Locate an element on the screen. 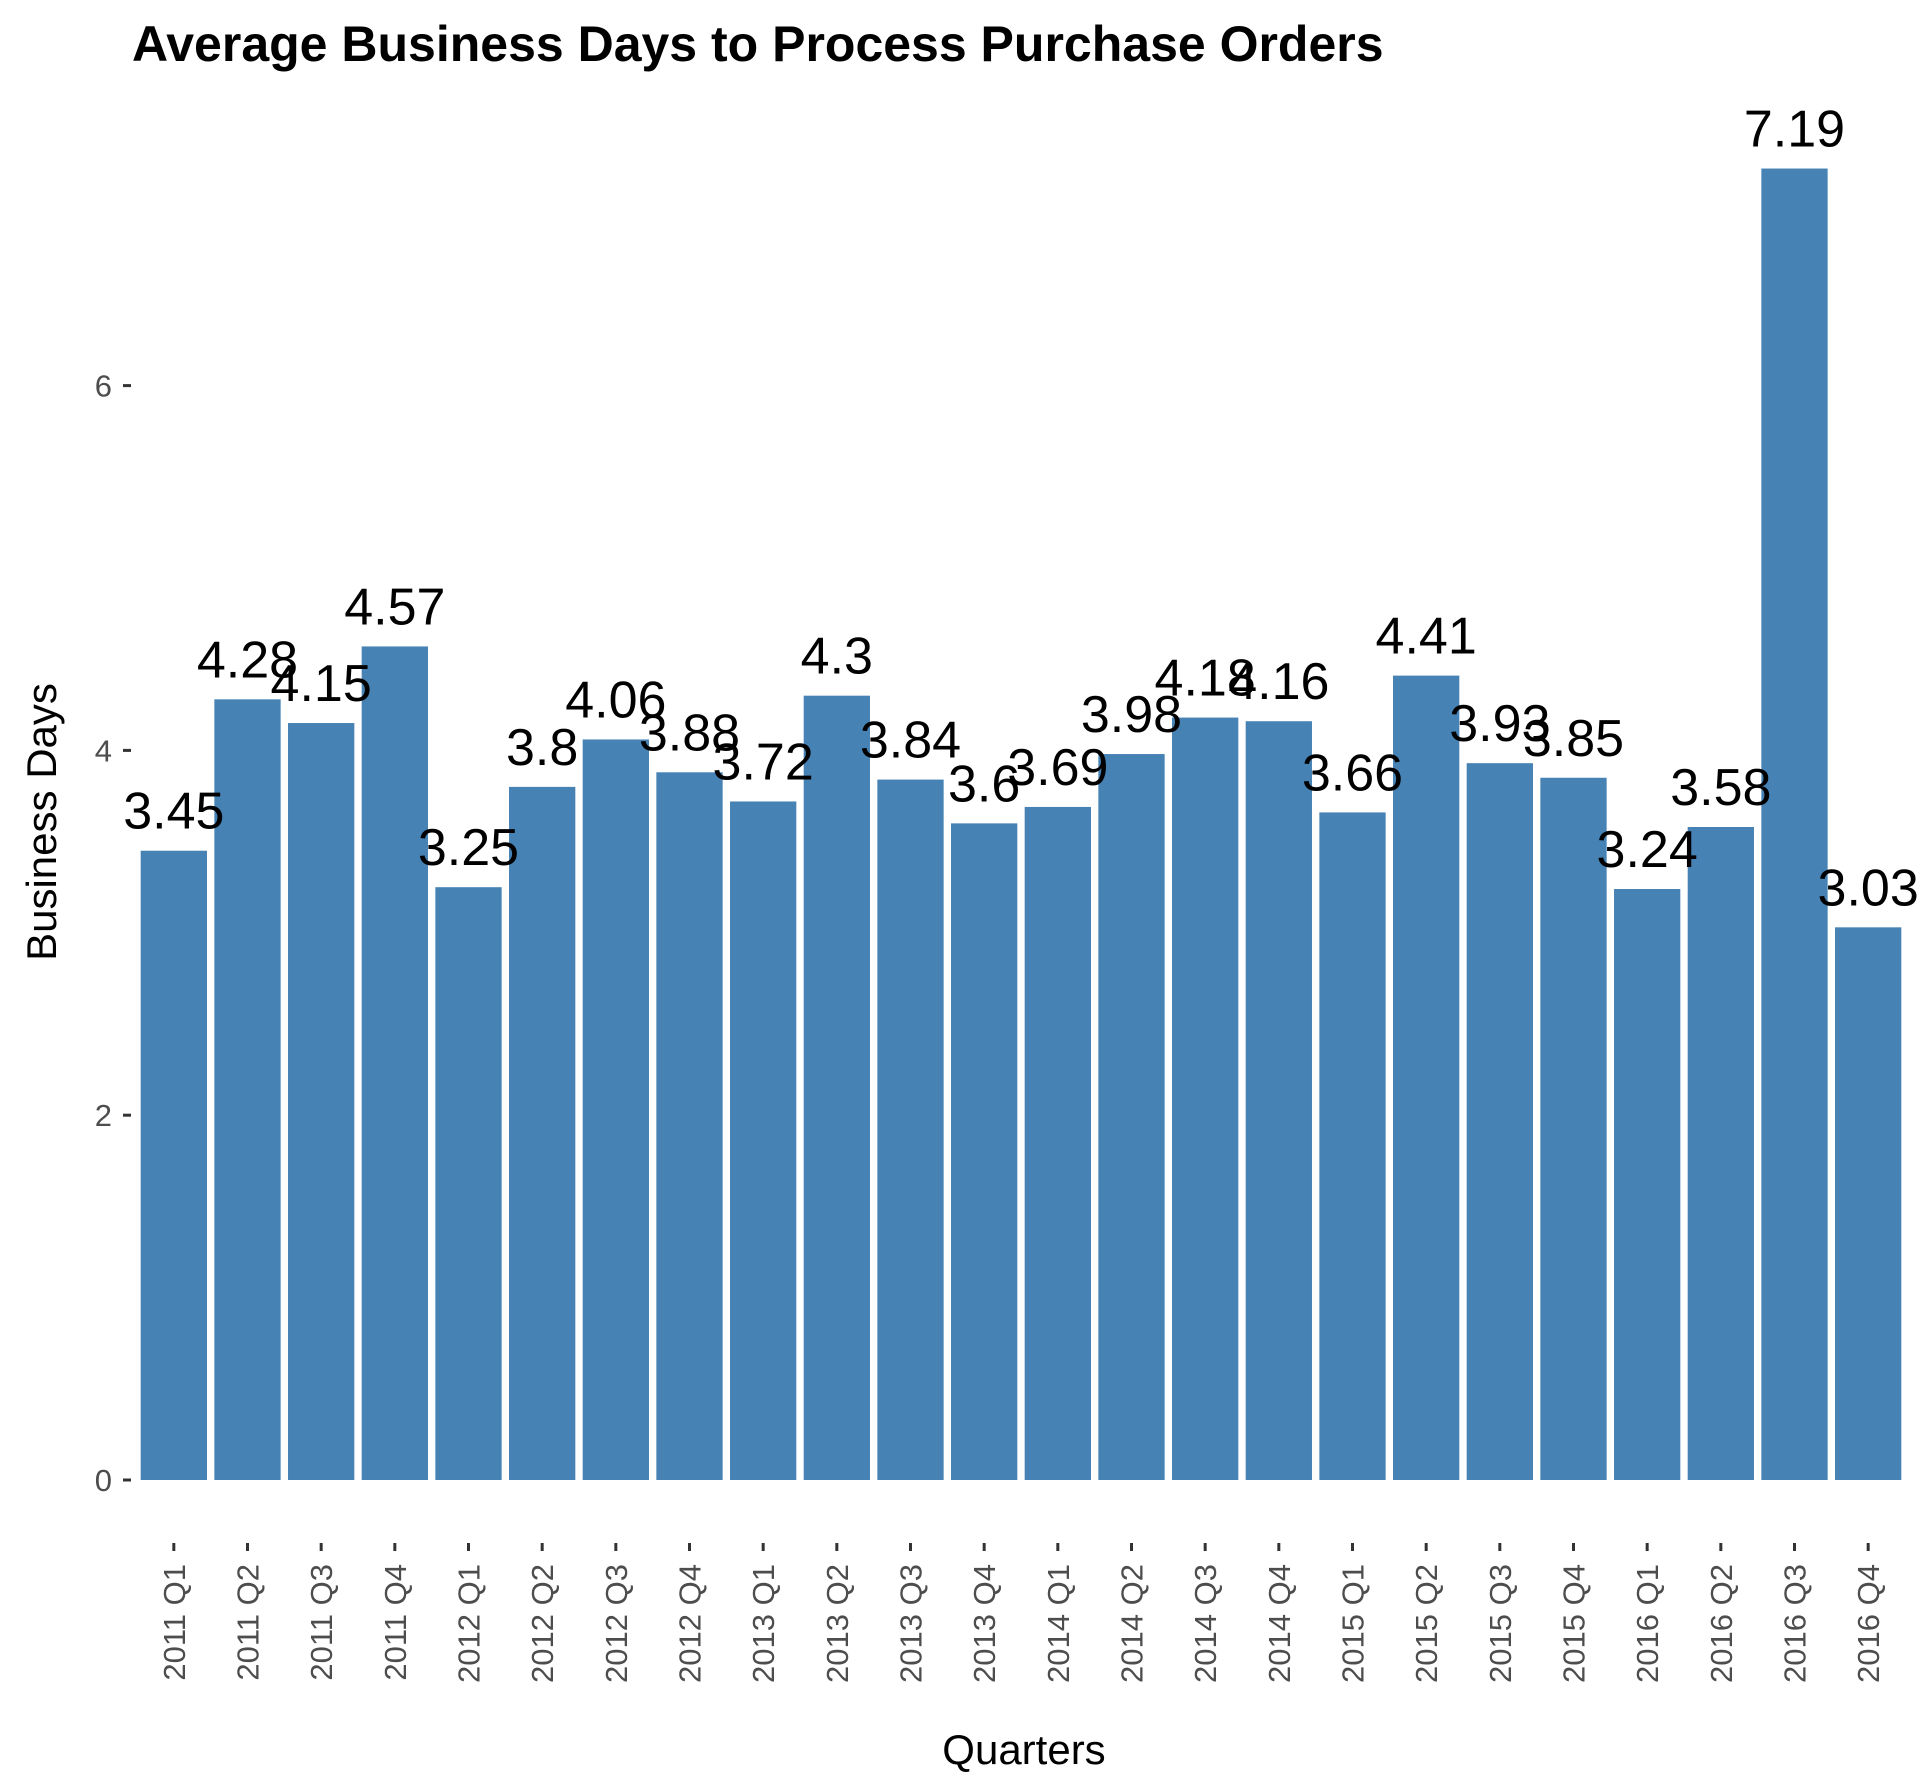  value-label: 3.84 is located at coordinates (910, 741).